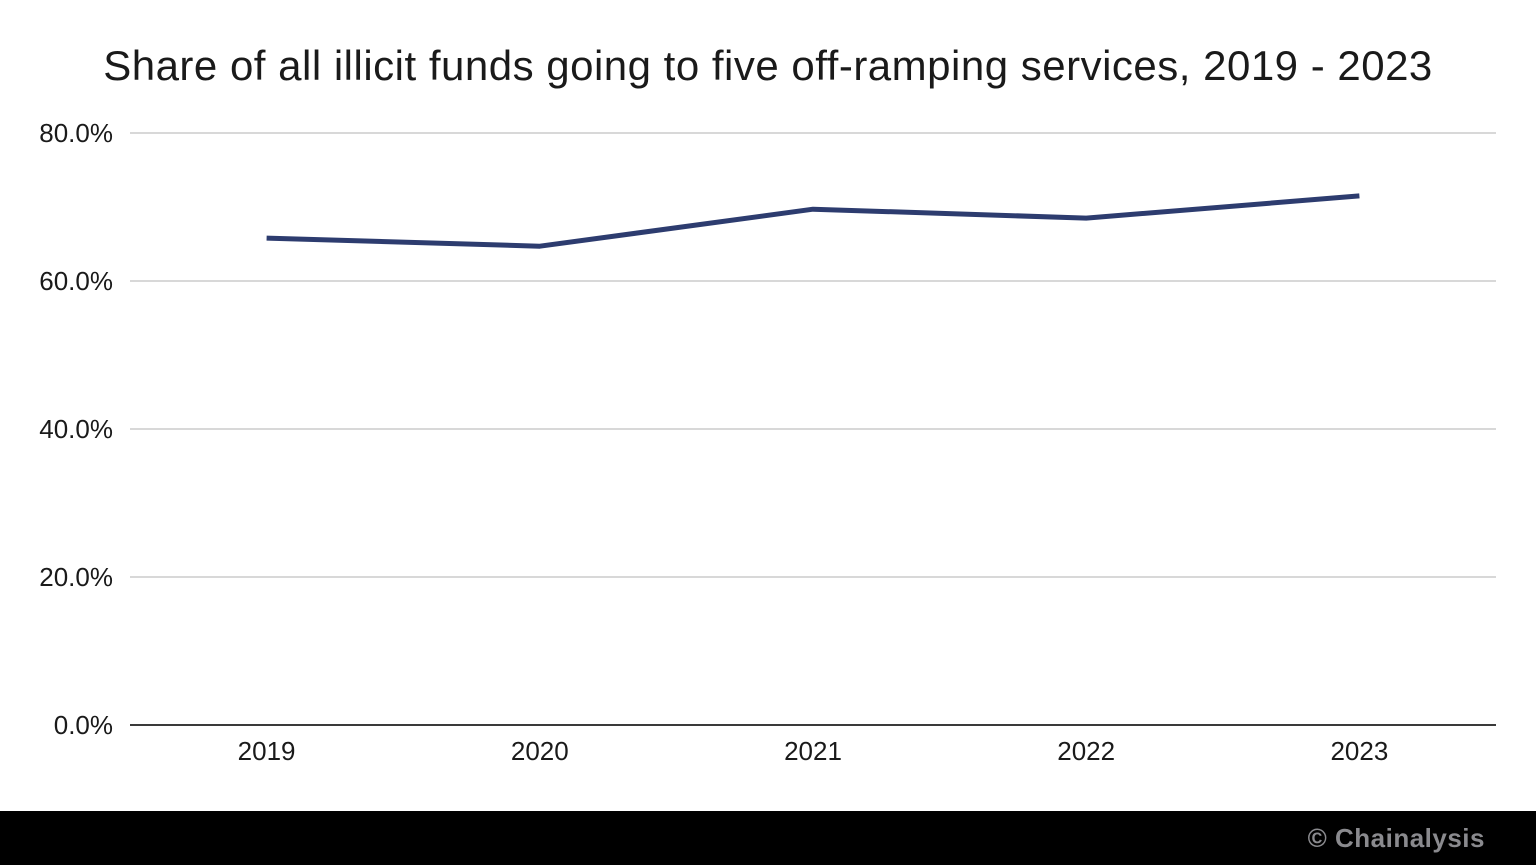  What do you see at coordinates (768, 838) in the screenshot?
I see `footer-bar: © Chainalysis` at bounding box center [768, 838].